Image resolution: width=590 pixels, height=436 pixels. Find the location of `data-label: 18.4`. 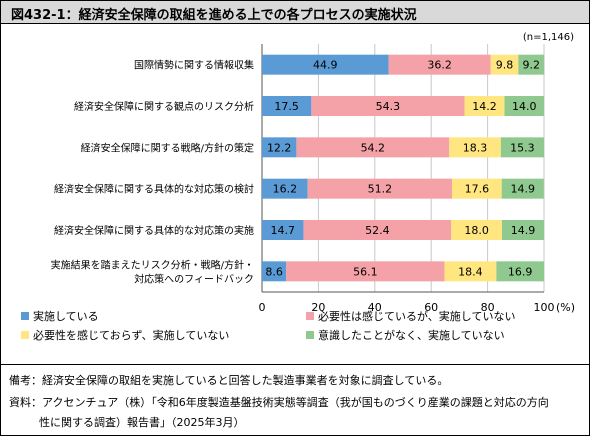

data-label: 18.4 is located at coordinates (470, 271).